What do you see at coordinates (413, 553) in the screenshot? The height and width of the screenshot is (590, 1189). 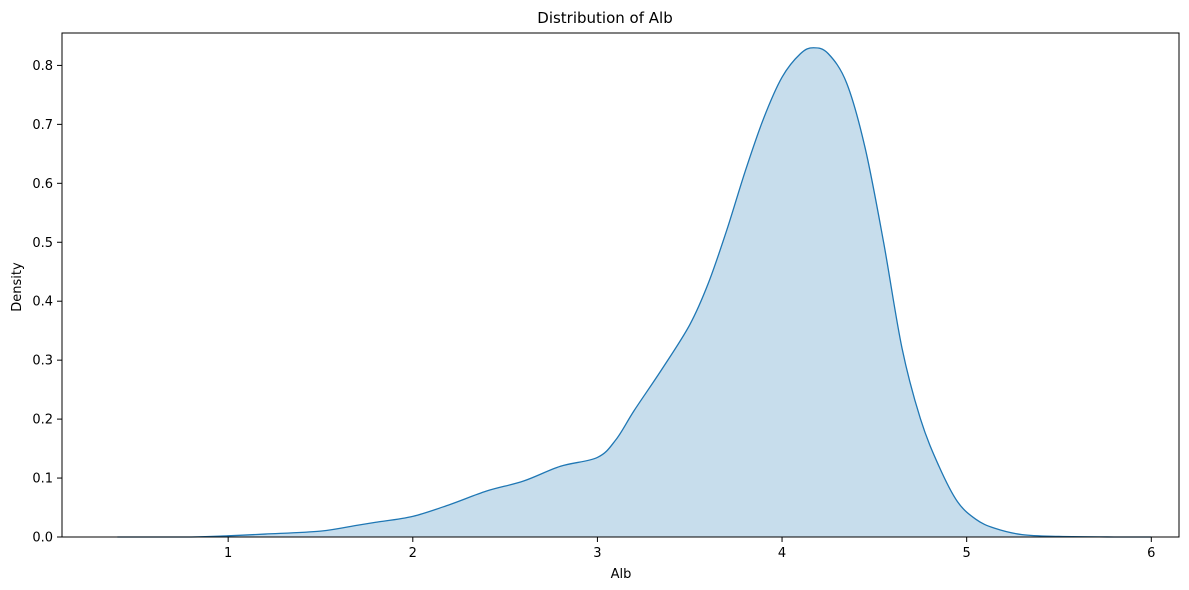 I see `x-tick-label: 2` at bounding box center [413, 553].